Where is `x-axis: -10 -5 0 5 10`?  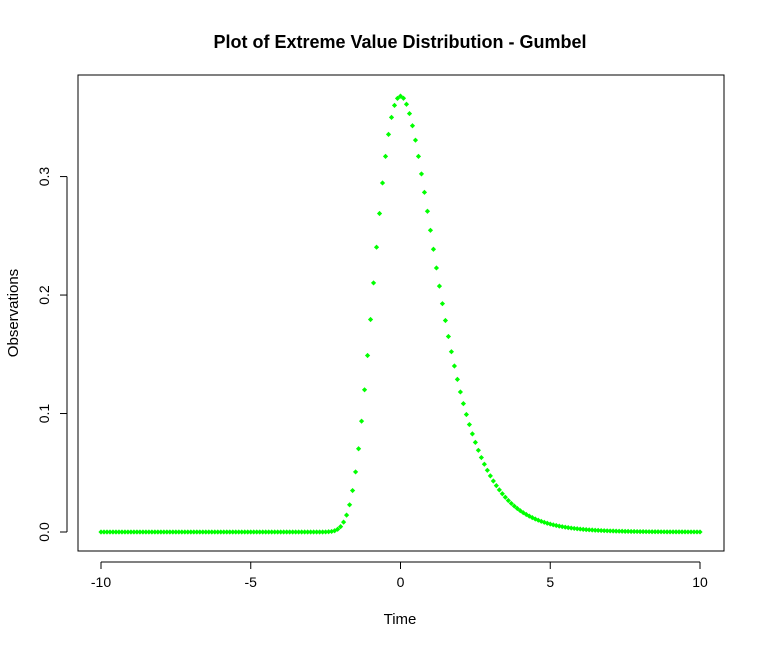
x-axis: -10 -5 0 5 10 is located at coordinates (399, 575).